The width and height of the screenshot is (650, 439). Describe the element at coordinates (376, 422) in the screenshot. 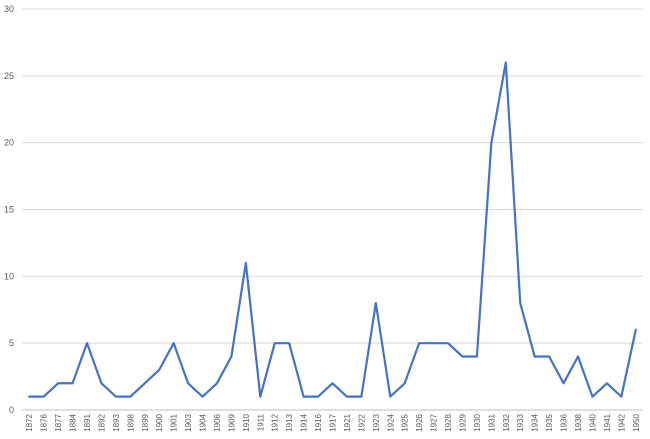

I see `x-tick-label: 1923` at that location.